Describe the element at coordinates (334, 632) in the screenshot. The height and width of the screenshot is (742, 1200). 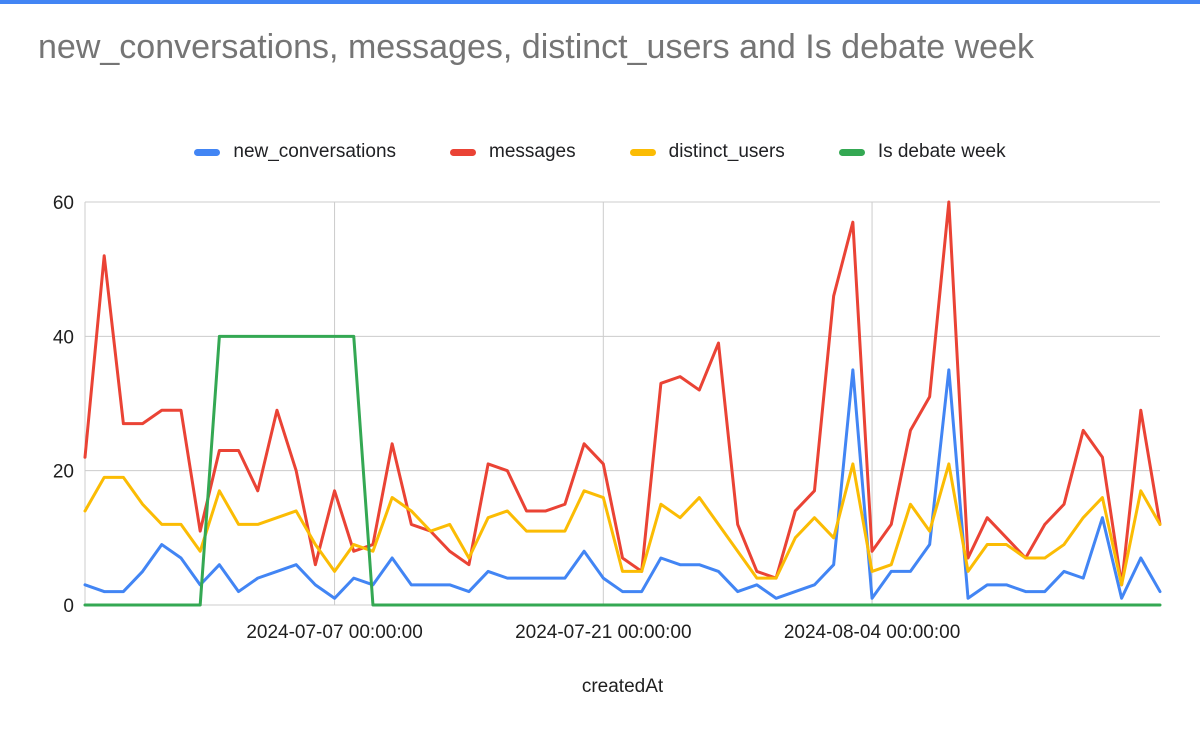
I see `x-tick-label: 2024-07-07 00:00:00` at that location.